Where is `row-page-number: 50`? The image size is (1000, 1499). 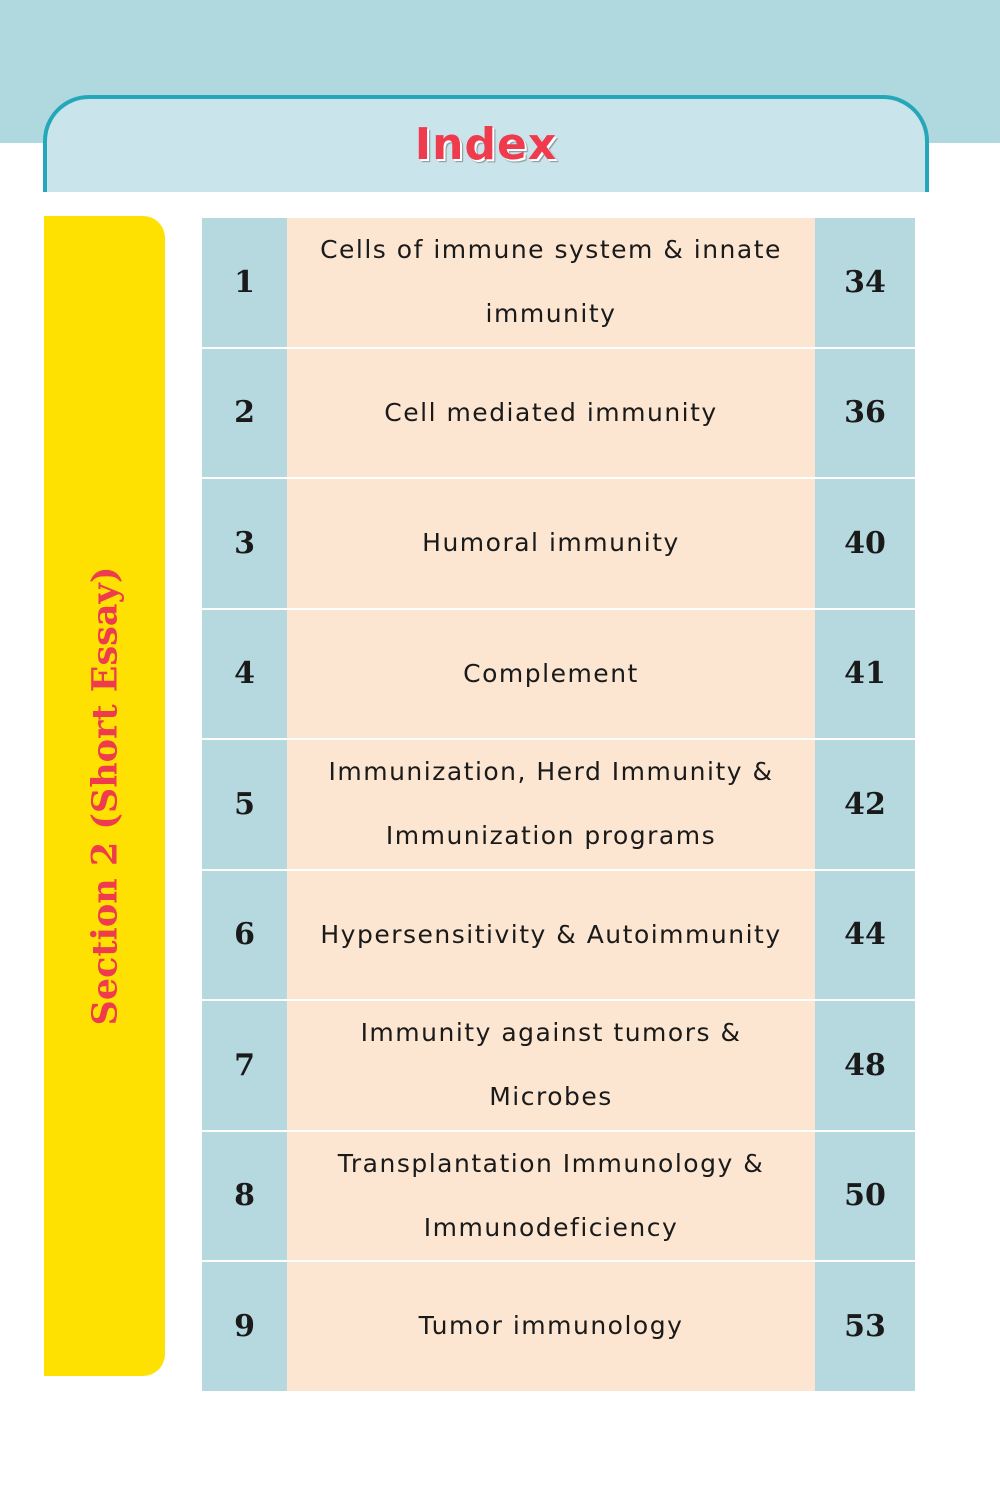 row-page-number: 50 is located at coordinates (865, 1195).